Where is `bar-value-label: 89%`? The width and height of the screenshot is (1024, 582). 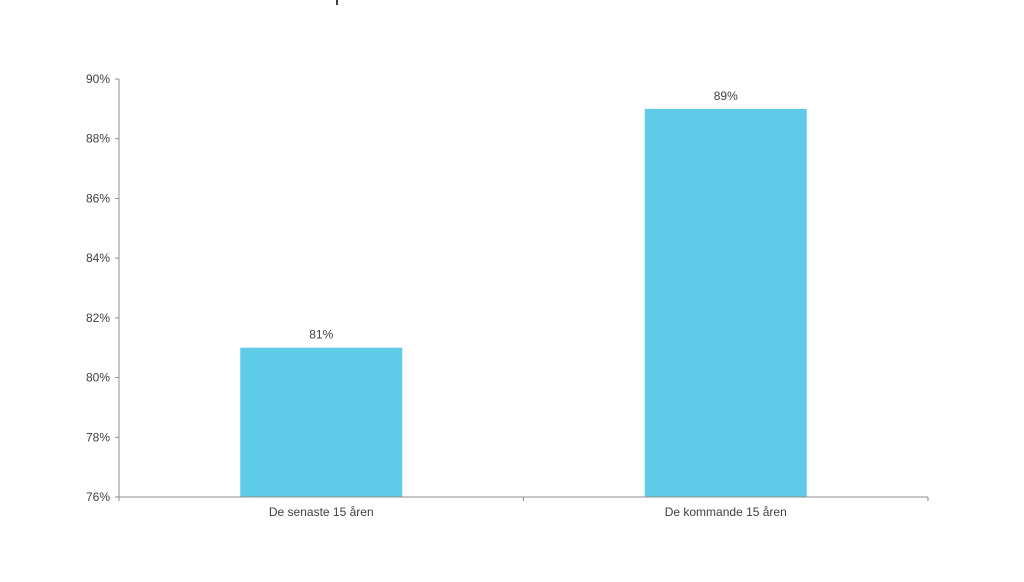
bar-value-label: 89% is located at coordinates (726, 96).